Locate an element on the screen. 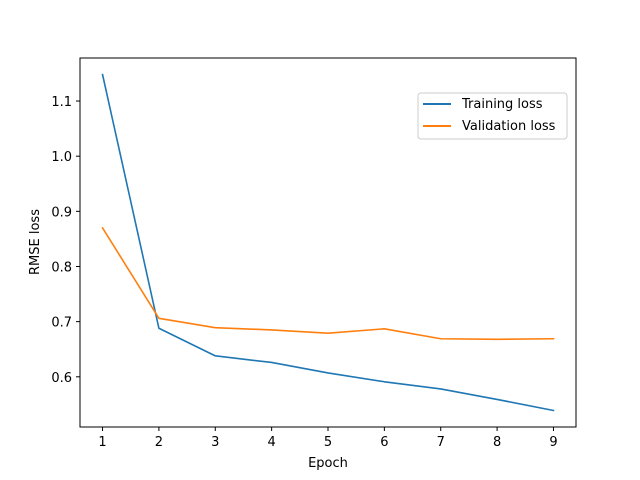 This screenshot has width=640, height=480. y-axis-label: RMSE loss is located at coordinates (35, 242).